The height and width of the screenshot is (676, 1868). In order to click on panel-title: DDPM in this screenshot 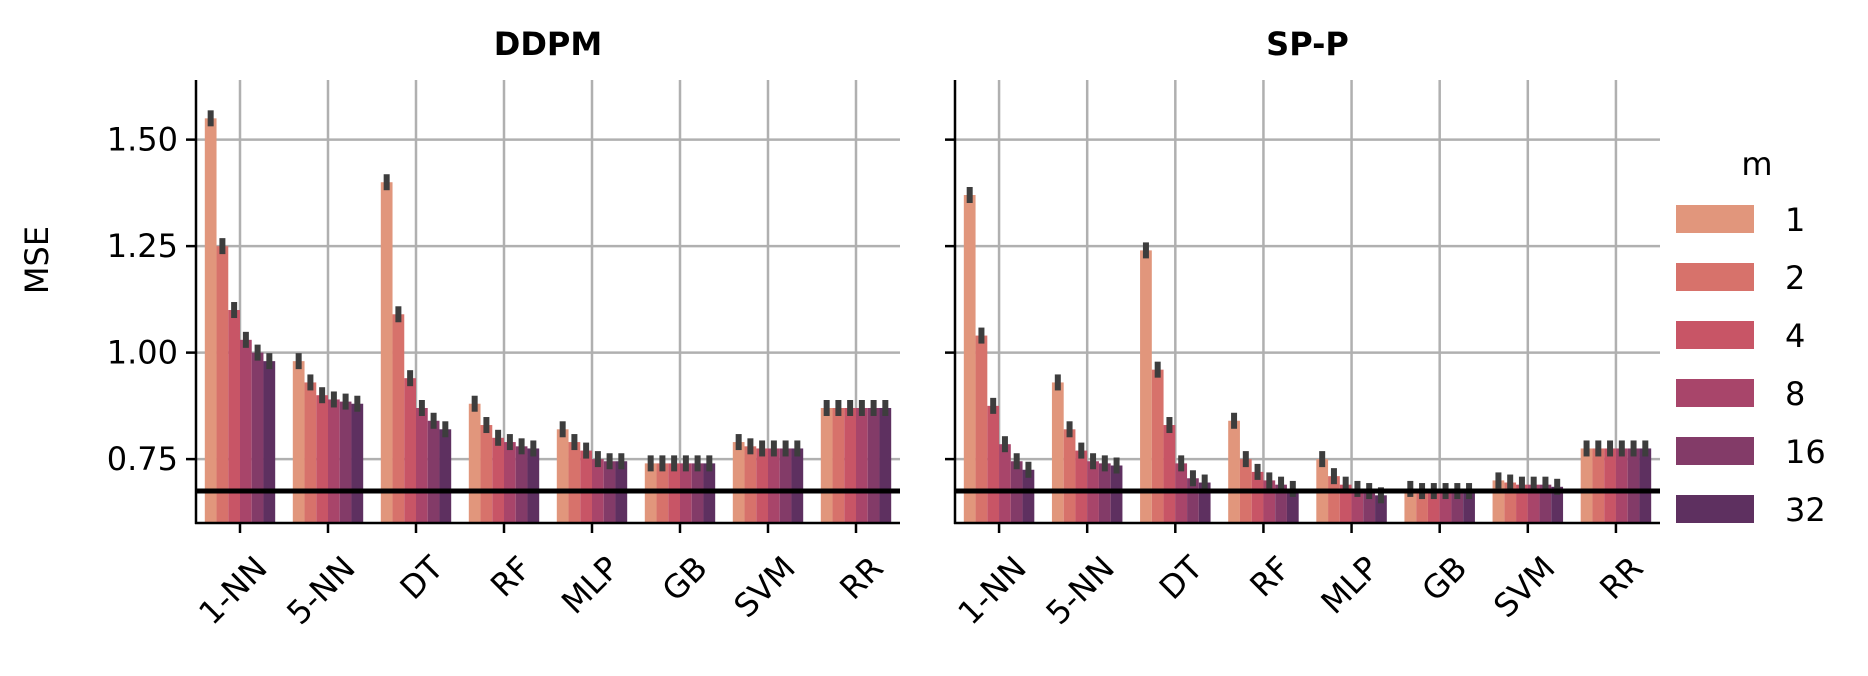, I will do `click(548, 44)`.